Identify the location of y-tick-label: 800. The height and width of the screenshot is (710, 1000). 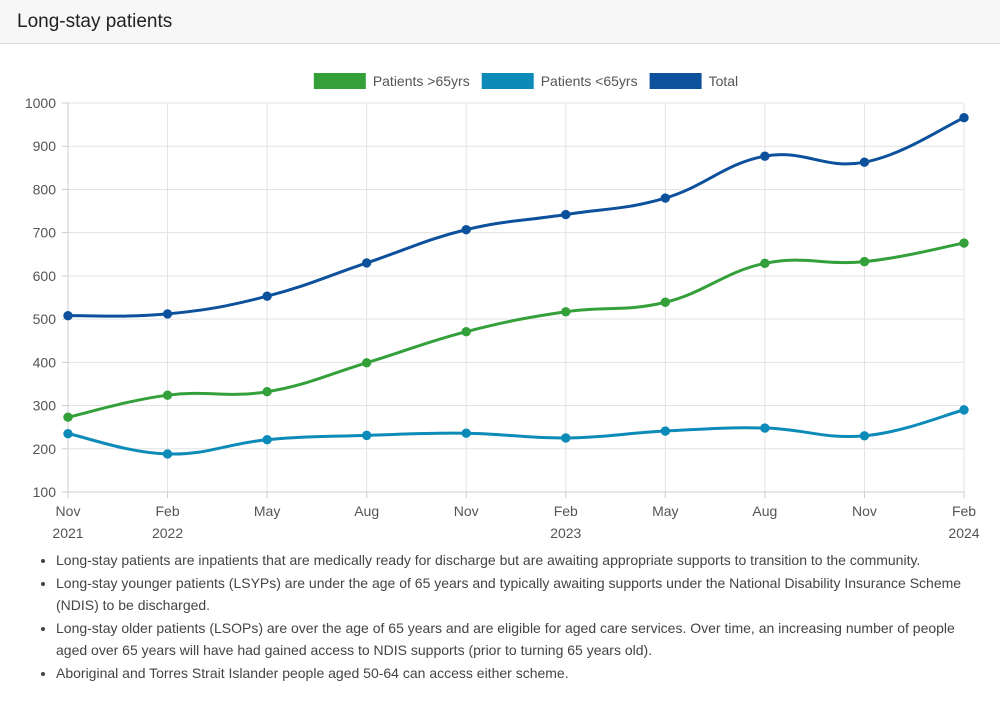
(45, 189).